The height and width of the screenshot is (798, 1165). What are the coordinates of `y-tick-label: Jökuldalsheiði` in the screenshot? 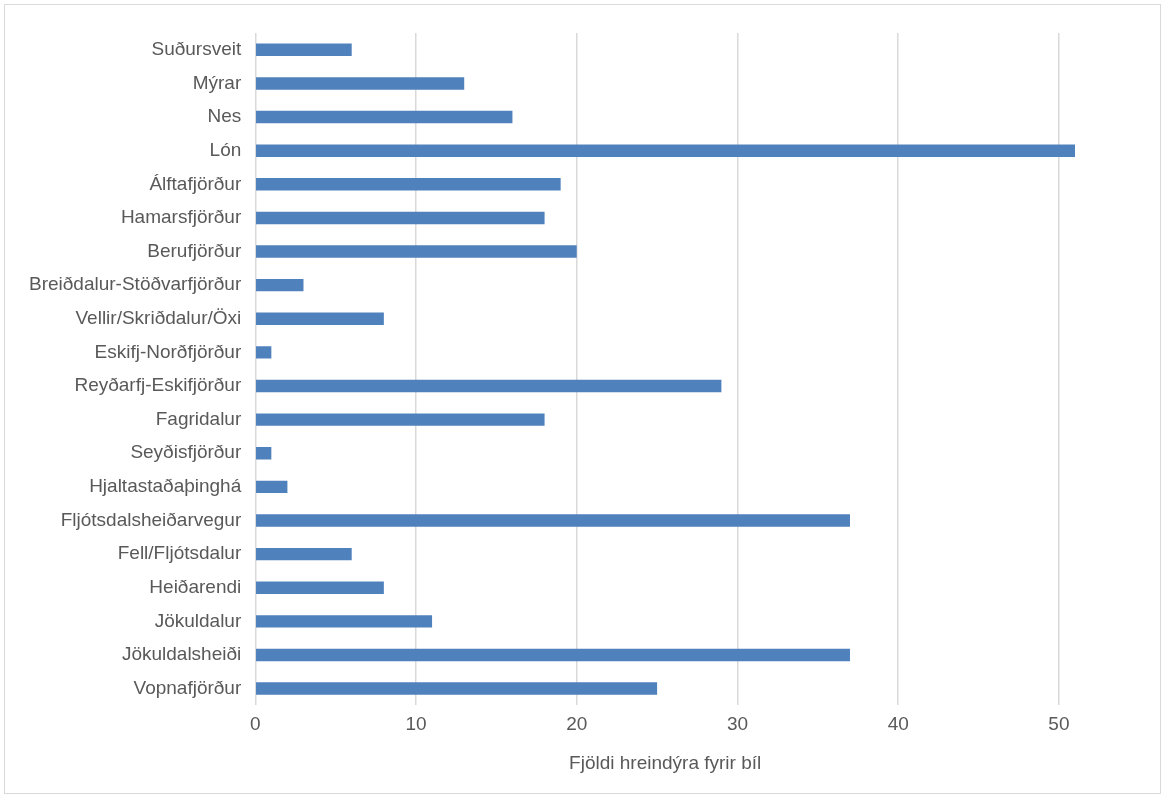 It's located at (181, 654).